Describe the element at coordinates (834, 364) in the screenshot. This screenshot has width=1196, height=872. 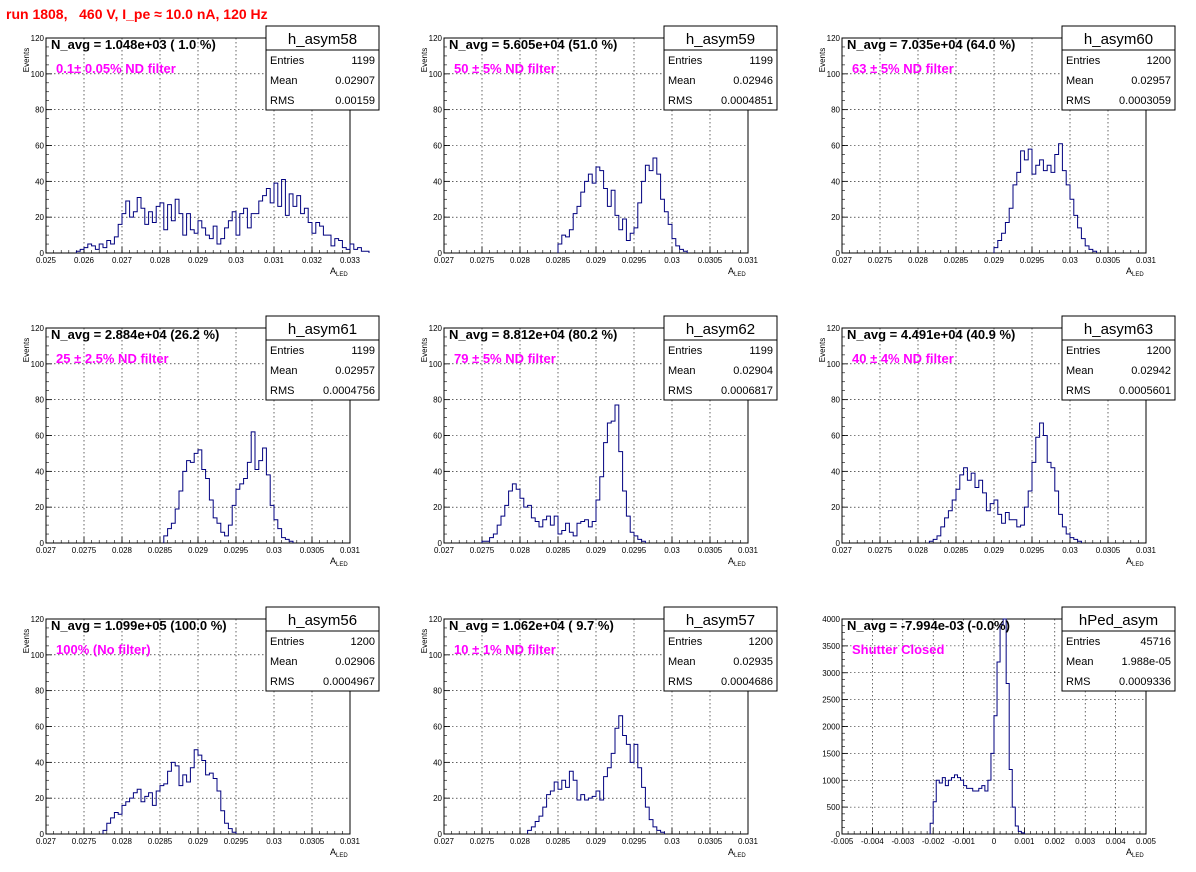
I see `y-tick-label: 100` at that location.